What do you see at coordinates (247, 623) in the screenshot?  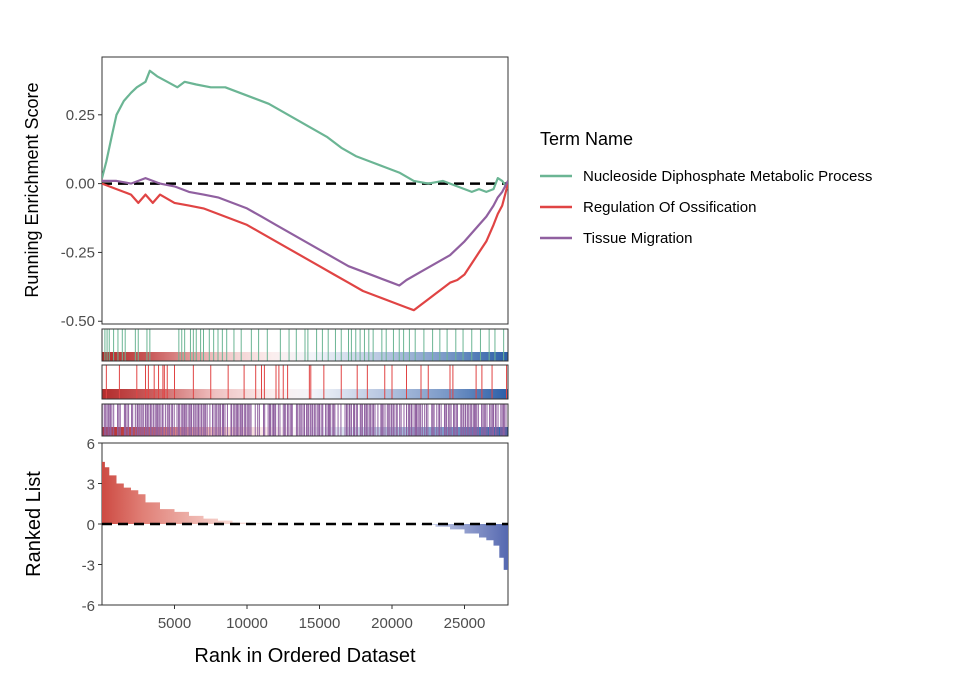 I see `x-tick-label: 10000` at bounding box center [247, 623].